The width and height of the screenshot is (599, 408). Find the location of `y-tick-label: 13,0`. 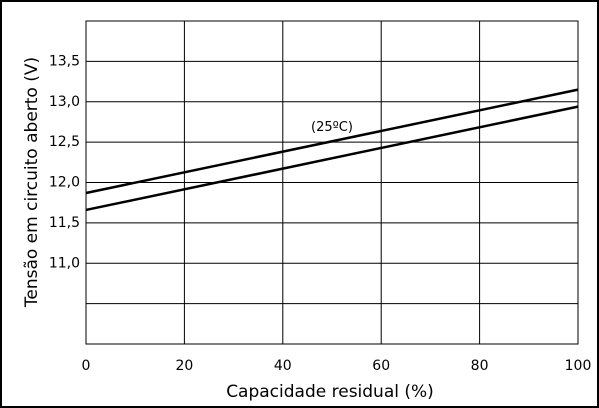

y-tick-label: 13,0 is located at coordinates (64, 102).